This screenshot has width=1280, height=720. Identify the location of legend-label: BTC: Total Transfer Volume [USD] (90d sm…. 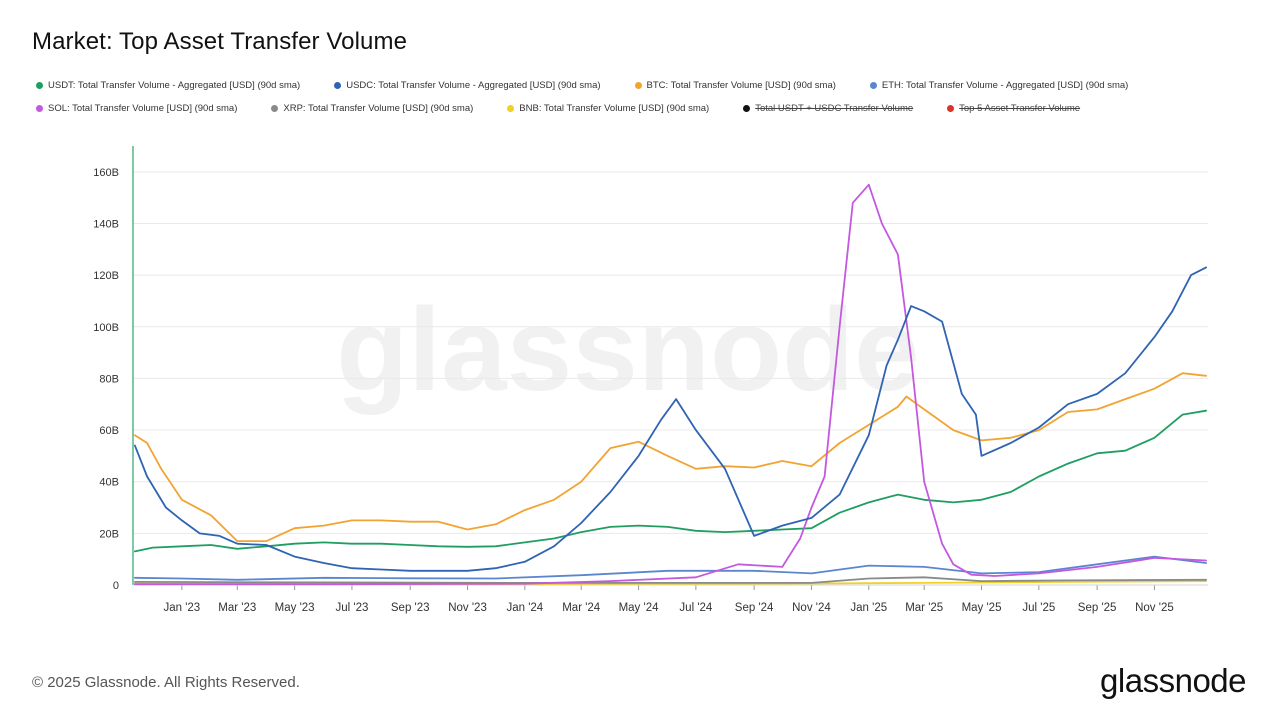
(741, 85).